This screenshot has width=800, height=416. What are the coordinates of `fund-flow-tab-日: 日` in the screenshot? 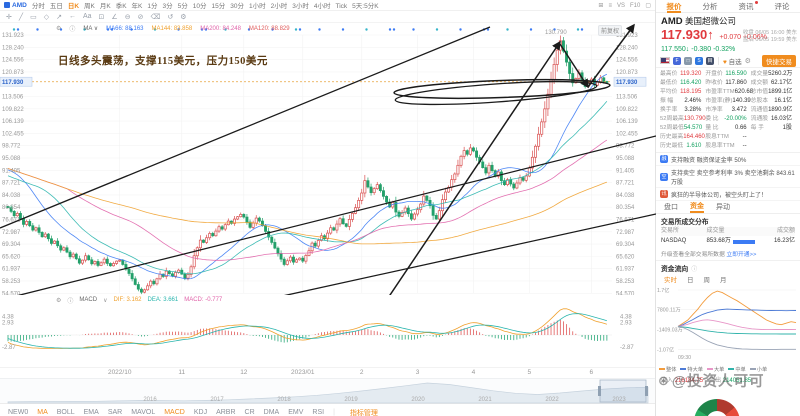 It's located at (690, 280).